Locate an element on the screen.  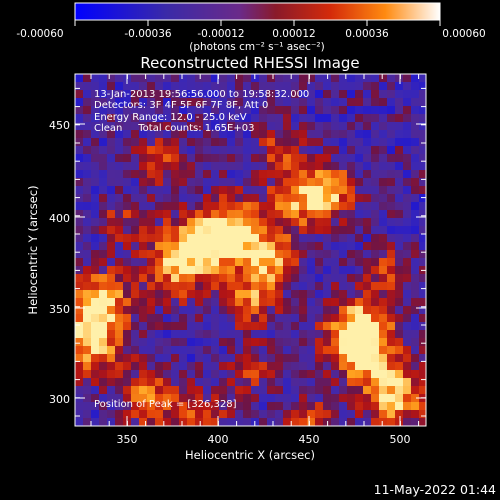
x-tick-label: 450 is located at coordinates (309, 439).